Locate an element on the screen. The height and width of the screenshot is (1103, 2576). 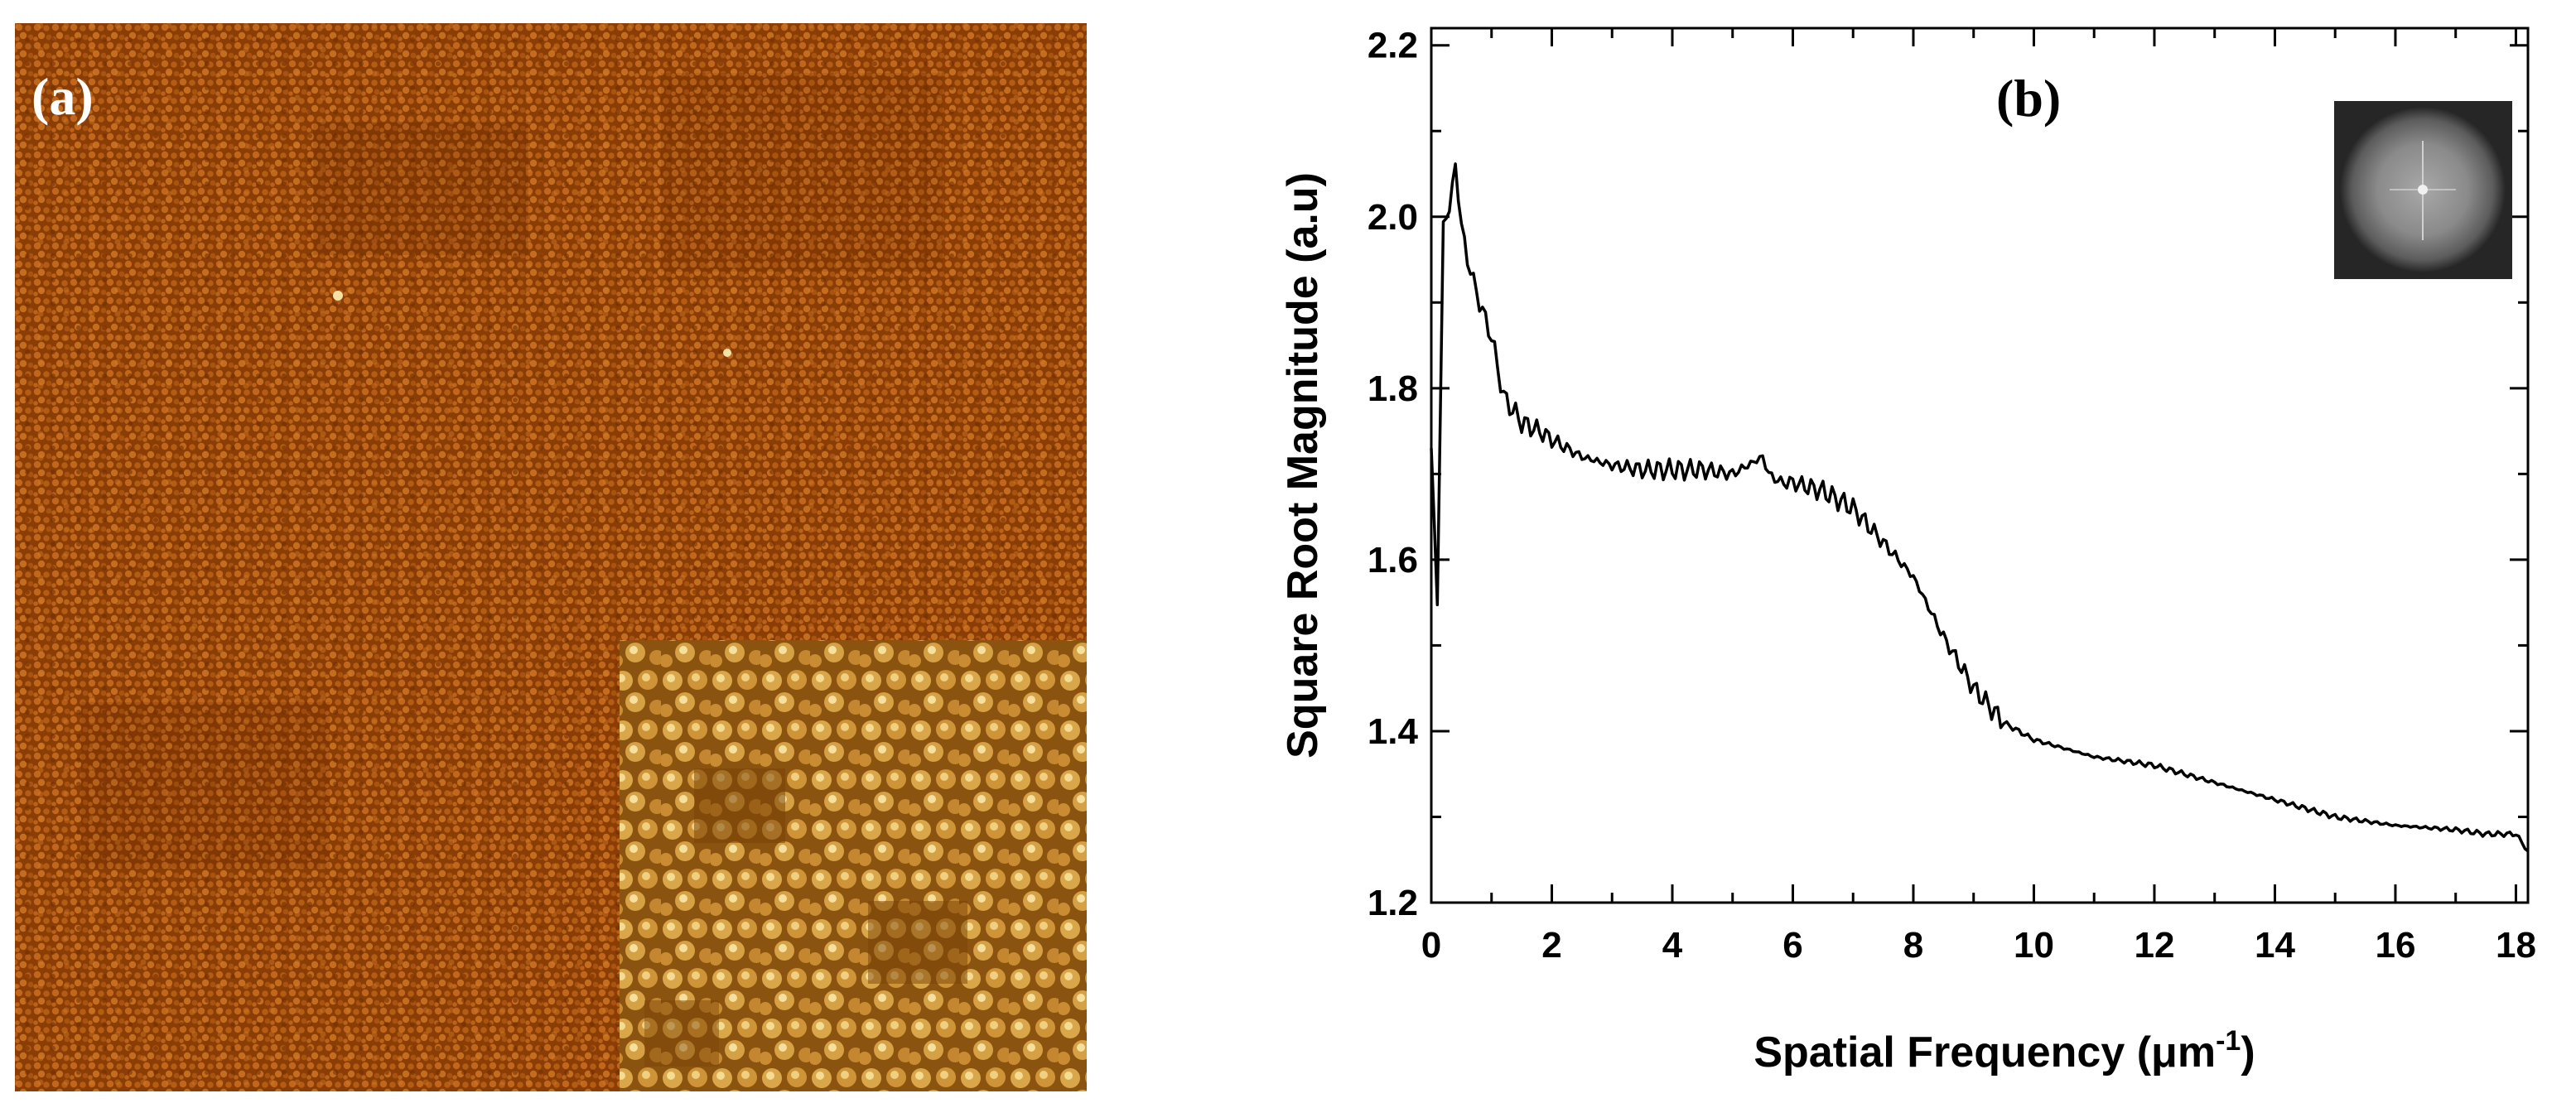
x-tick-label: 14 is located at coordinates (2275, 945).